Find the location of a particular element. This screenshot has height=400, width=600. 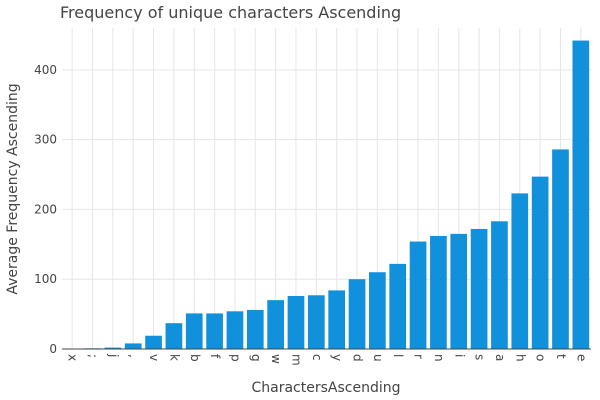

y-tick-label: 200 is located at coordinates (45, 209).